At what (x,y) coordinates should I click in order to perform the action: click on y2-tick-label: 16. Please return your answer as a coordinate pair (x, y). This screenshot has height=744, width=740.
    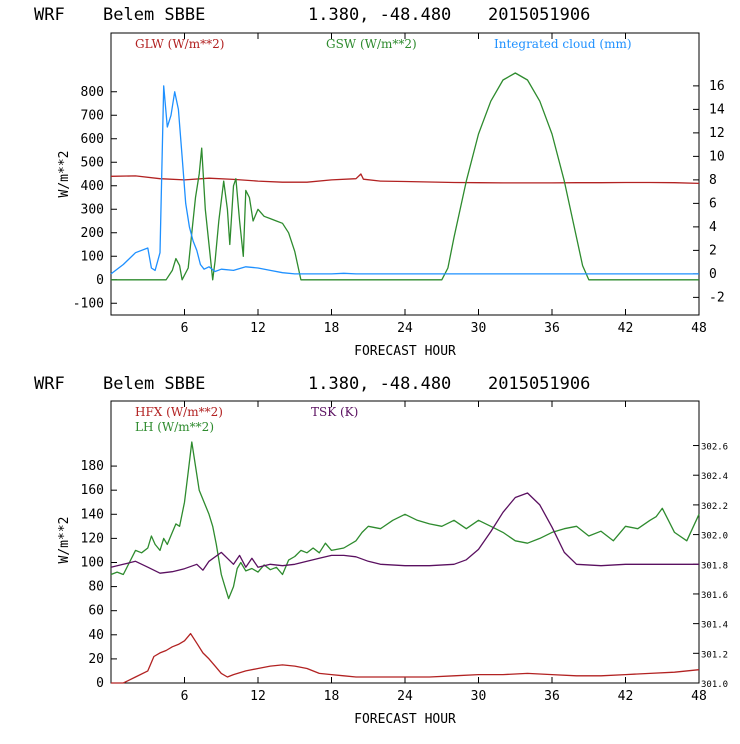
    Looking at the image, I should click on (717, 86).